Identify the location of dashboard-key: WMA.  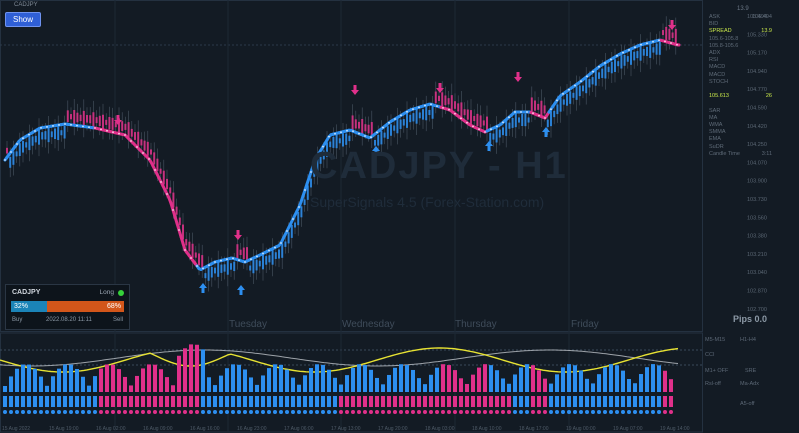
(716, 125).